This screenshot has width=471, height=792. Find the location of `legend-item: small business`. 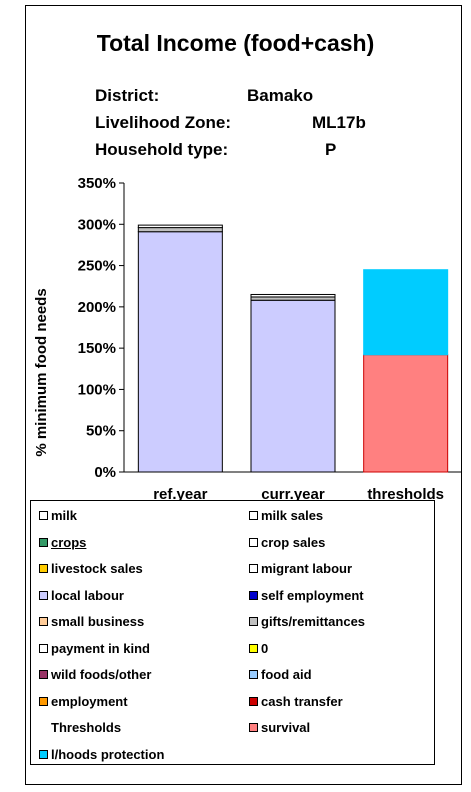

legend-item: small business is located at coordinates (91, 621).